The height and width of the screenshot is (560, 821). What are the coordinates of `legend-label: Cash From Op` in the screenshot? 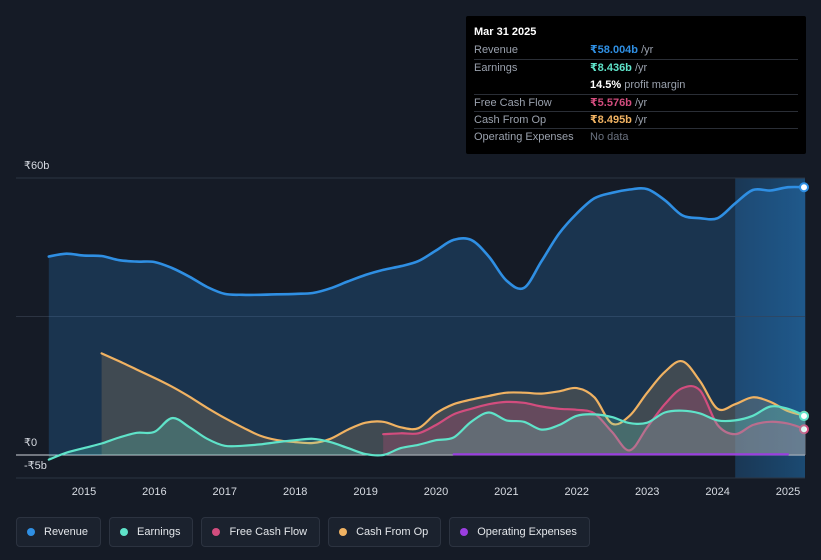 It's located at (392, 532).